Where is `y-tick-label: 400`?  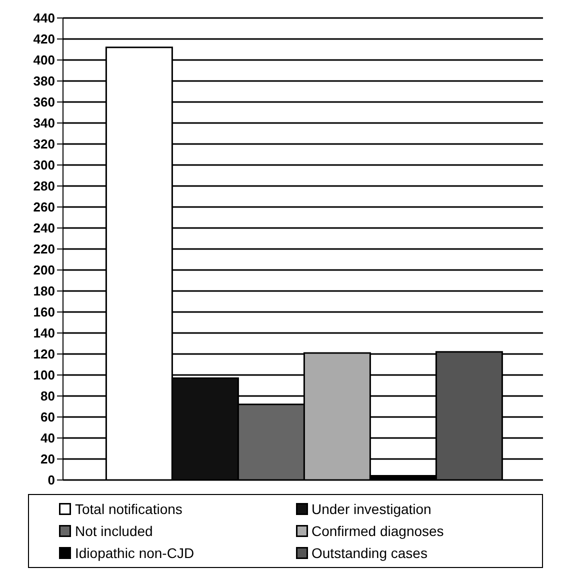
y-tick-label: 400 is located at coordinates (44, 60).